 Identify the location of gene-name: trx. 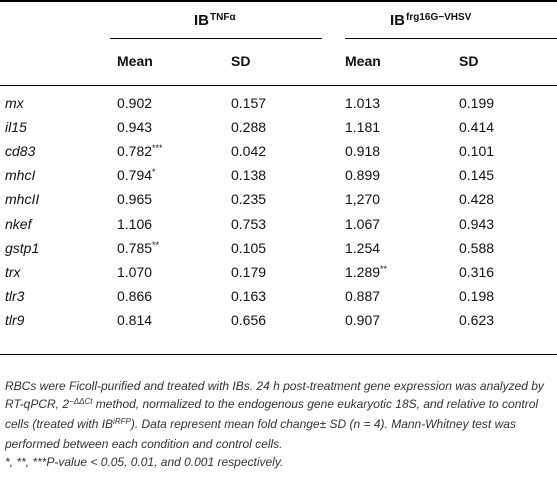
(13, 272).